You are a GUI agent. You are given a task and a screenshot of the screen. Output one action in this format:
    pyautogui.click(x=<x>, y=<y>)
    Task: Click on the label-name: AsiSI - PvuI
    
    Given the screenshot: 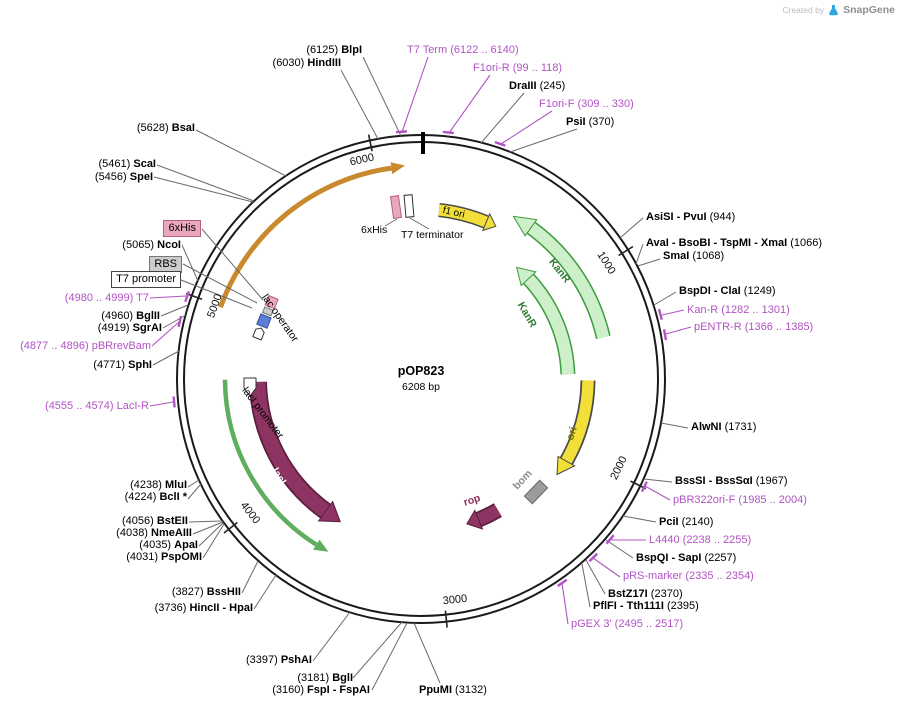 What is the action you would take?
    pyautogui.click(x=676, y=217)
    